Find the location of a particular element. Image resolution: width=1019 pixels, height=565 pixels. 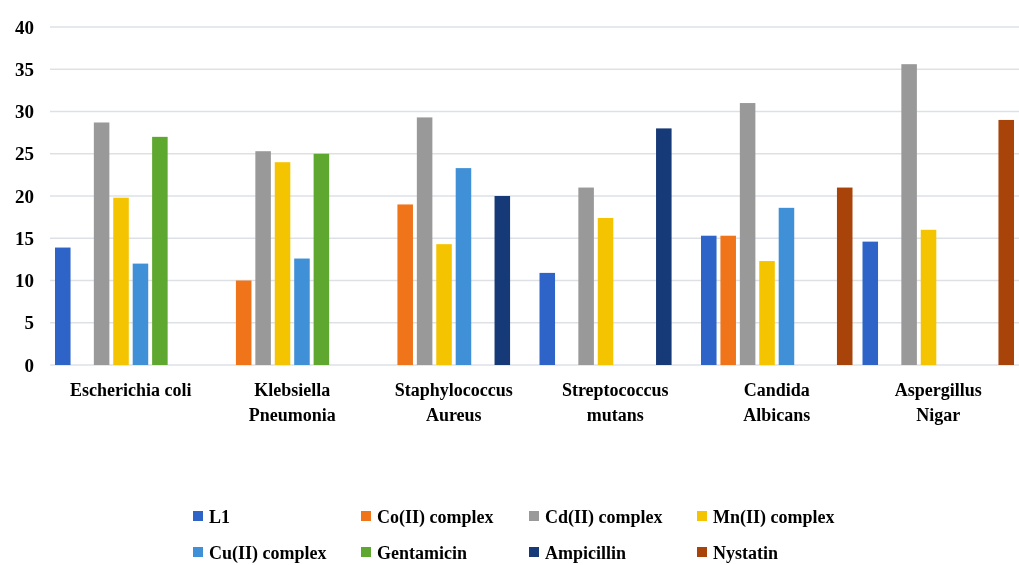

legend-label: Co(II) complex is located at coordinates (435, 518).